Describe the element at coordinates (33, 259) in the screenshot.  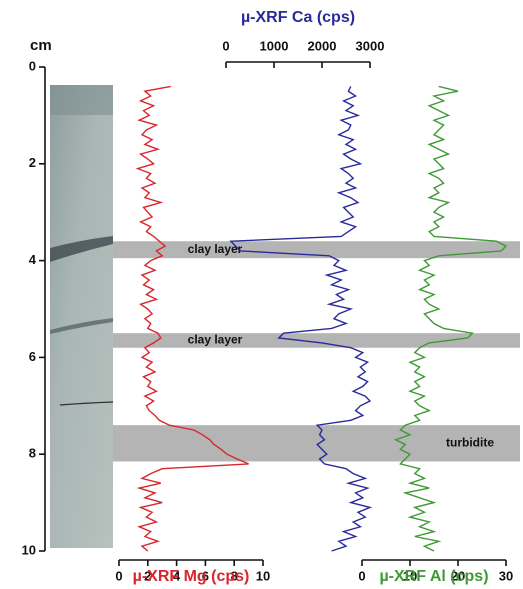
I see `y-tick-label: 4` at that location.